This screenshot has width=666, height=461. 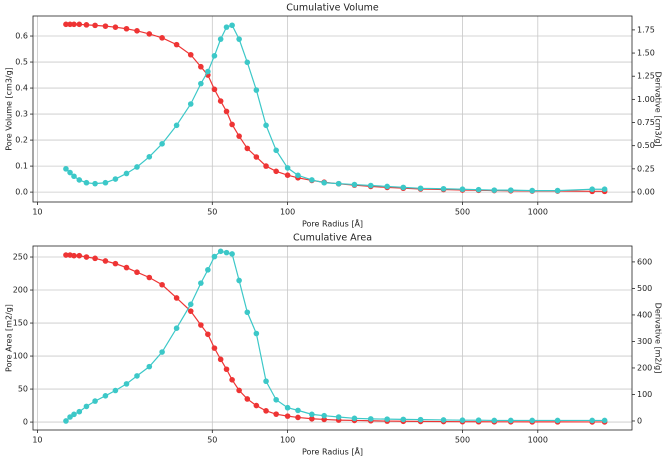 What do you see at coordinates (646, 99) in the screenshot?
I see `y2-tick-label: 1.00` at bounding box center [646, 99].